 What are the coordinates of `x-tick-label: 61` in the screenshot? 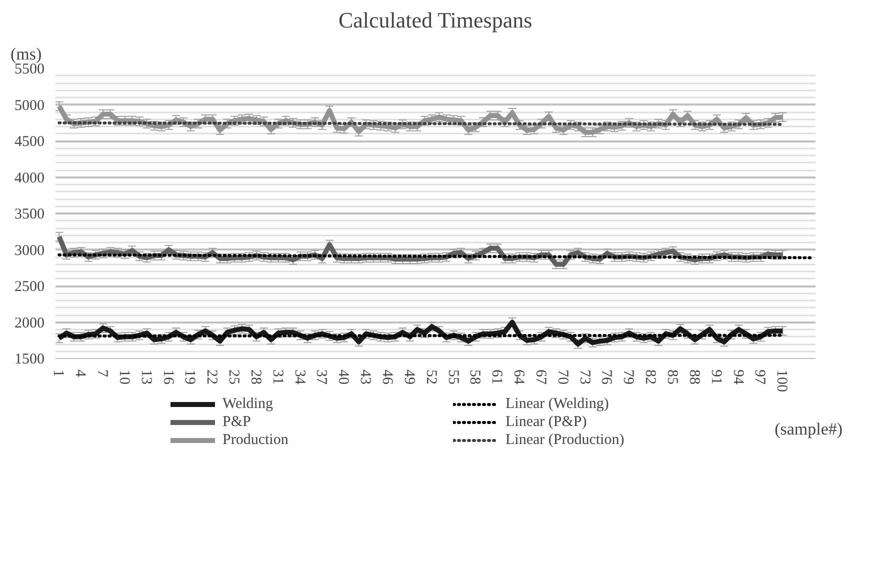 It's located at (496, 377).